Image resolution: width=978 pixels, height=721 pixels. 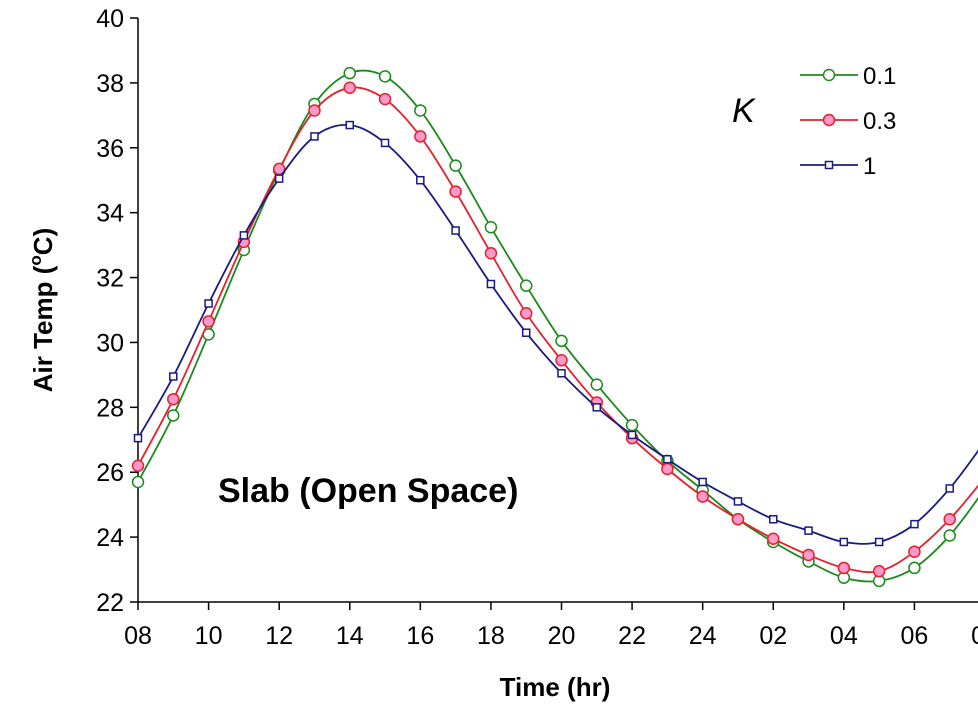 I want to click on x-tick-label: 02, so click(x=773, y=636).